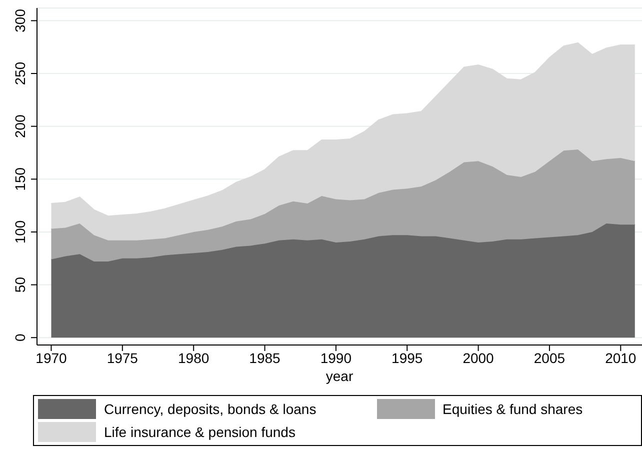 The height and width of the screenshot is (459, 642). What do you see at coordinates (512, 409) in the screenshot?
I see `legend-label: Equities & fund shares` at bounding box center [512, 409].